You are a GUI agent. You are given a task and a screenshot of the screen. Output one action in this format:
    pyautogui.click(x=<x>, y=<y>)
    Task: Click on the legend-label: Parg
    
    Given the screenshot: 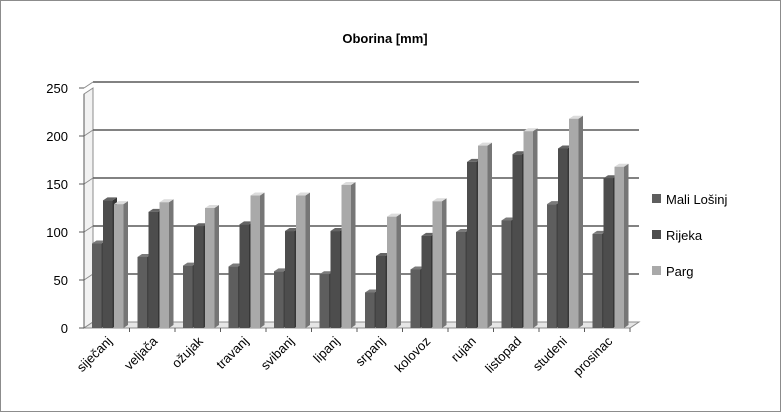 What is the action you would take?
    pyautogui.click(x=679, y=271)
    